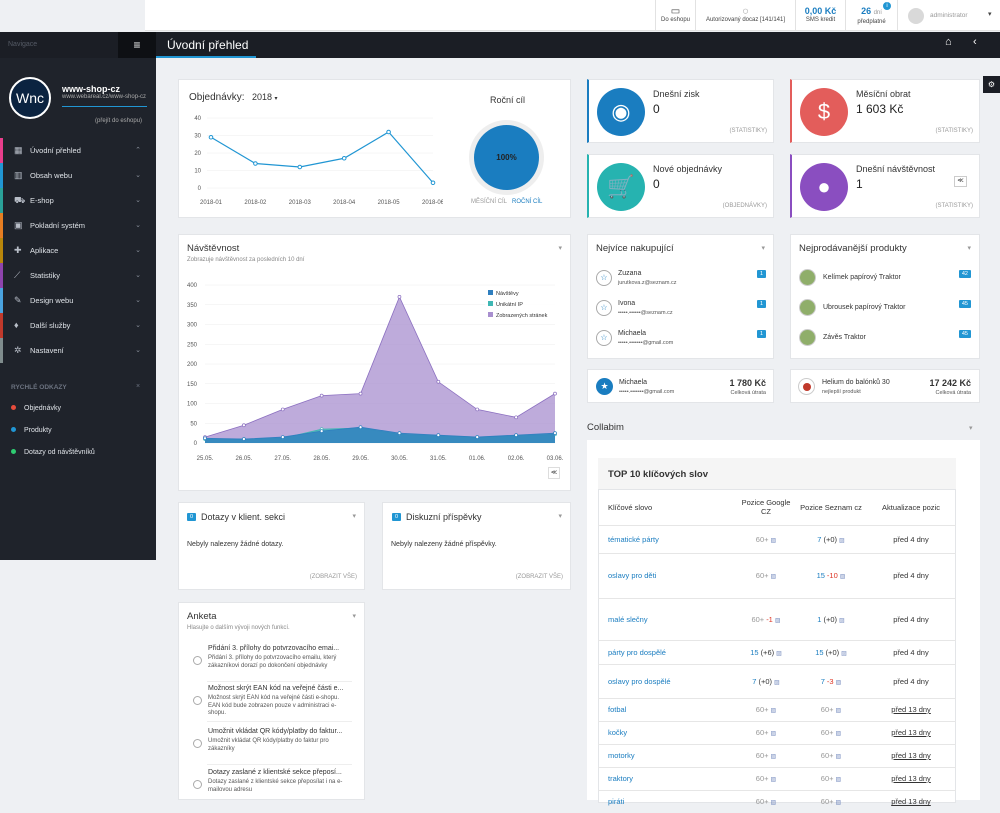 This screenshot has height=813, width=1000. I want to click on shop-link: (přejít do eshopu), so click(119, 121).